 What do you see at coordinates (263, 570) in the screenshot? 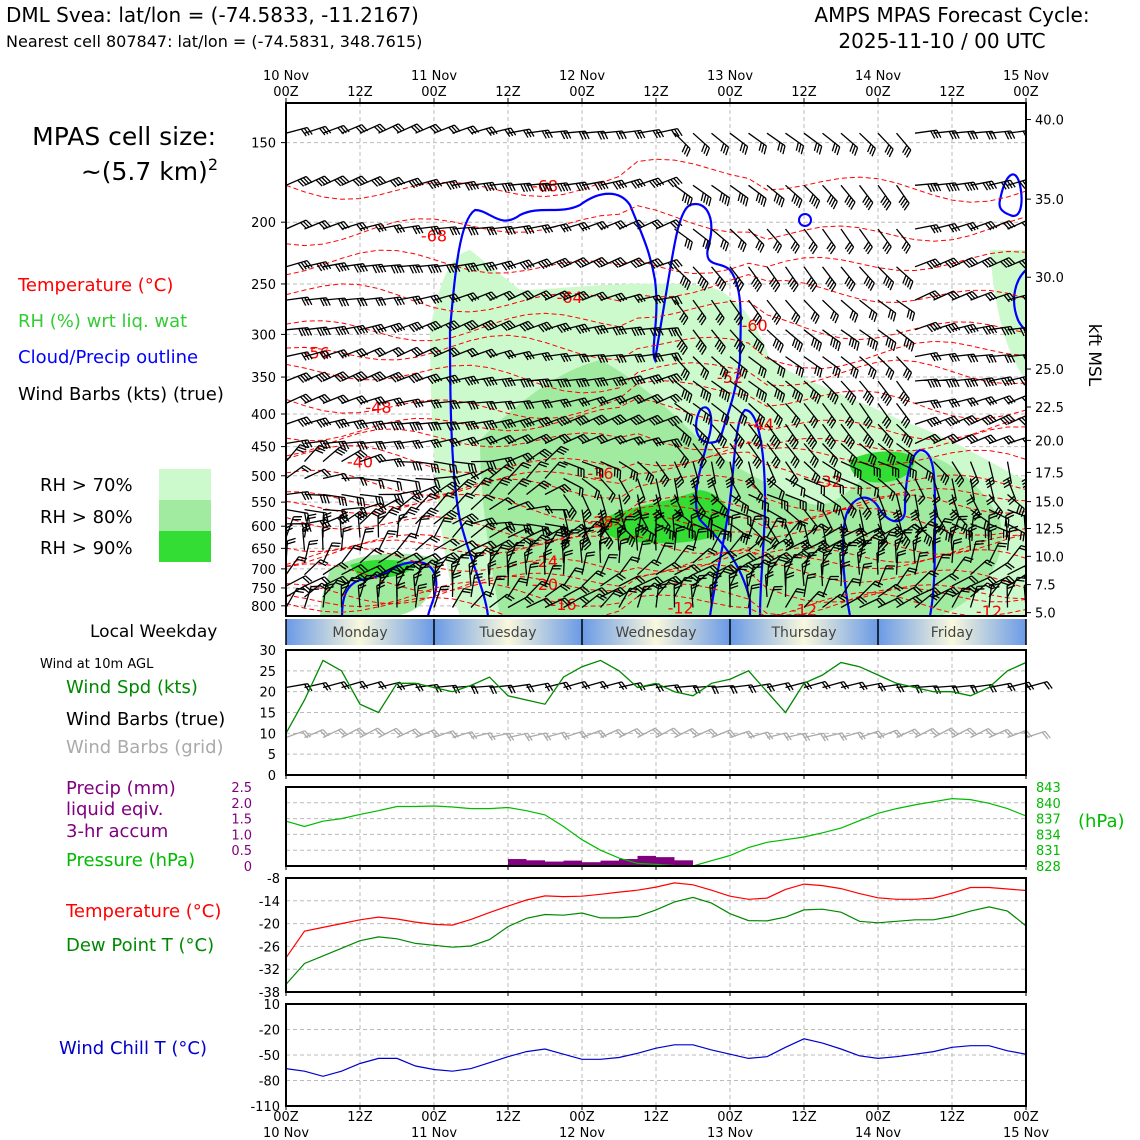
I see `pressure-tick-label: 700` at bounding box center [263, 570].